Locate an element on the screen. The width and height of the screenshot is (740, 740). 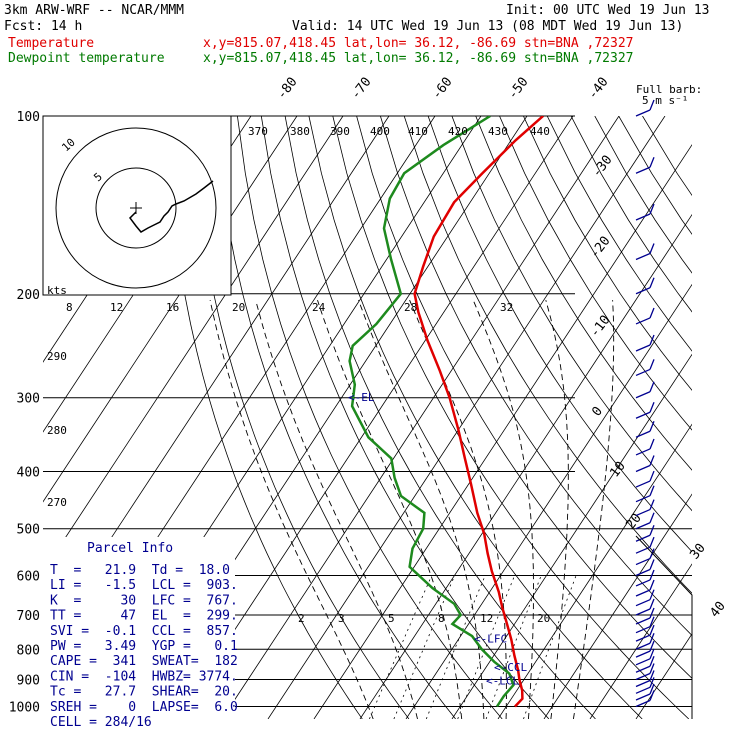
theta-label: 430 is located at coordinates (498, 131).